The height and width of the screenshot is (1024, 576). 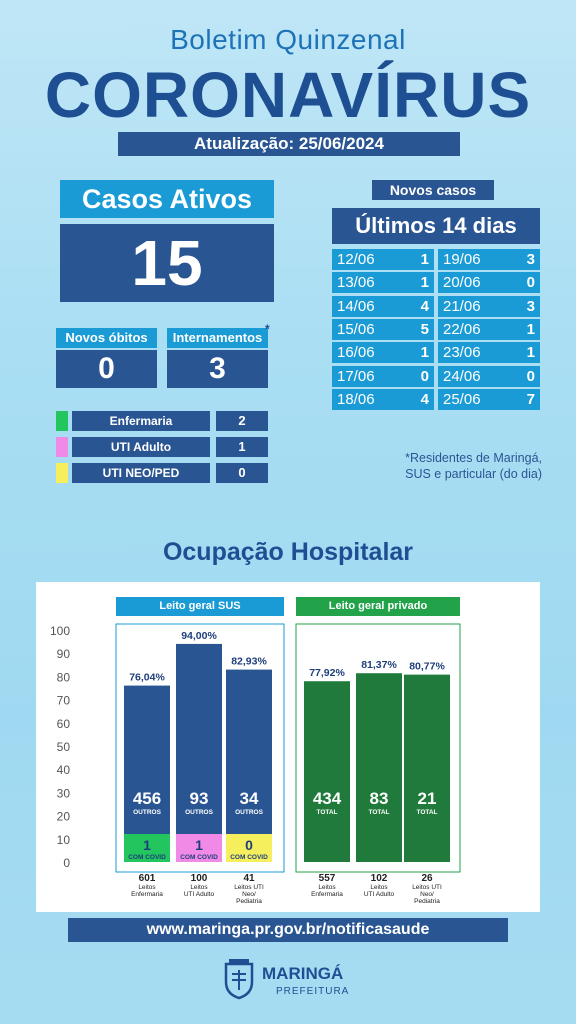 What do you see at coordinates (200, 748) in the screenshot?
I see `sus-group-frame` at bounding box center [200, 748].